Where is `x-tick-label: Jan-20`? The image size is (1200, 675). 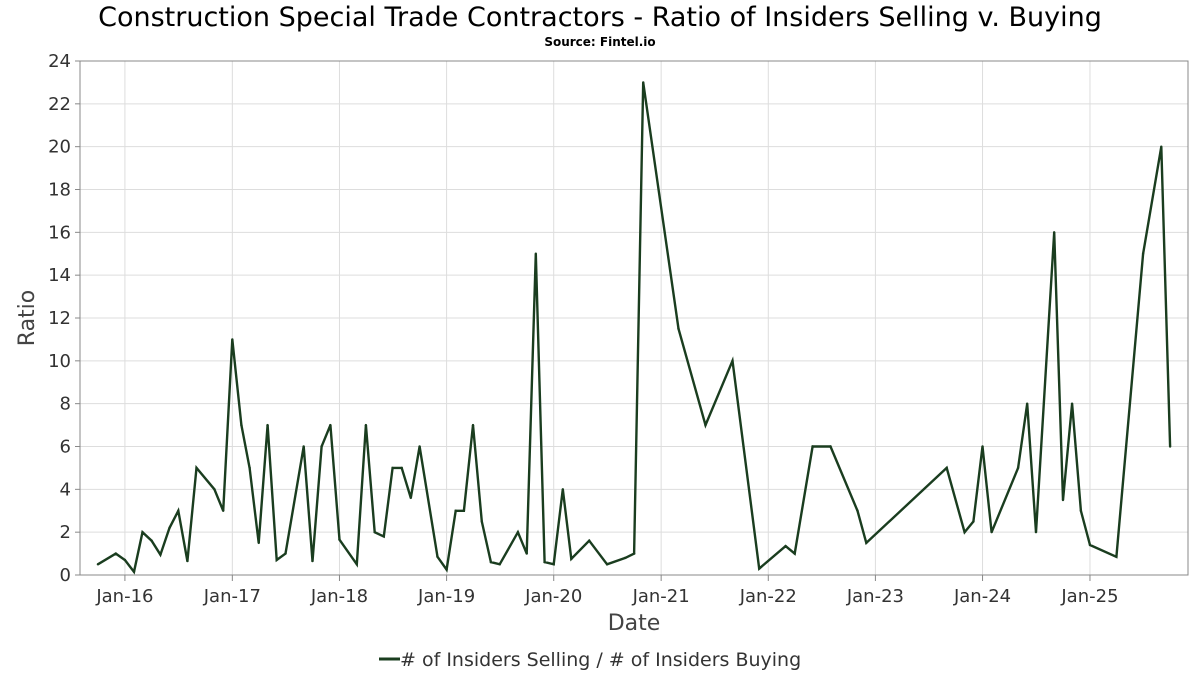
x-tick-label: Jan-20 is located at coordinates (553, 596).